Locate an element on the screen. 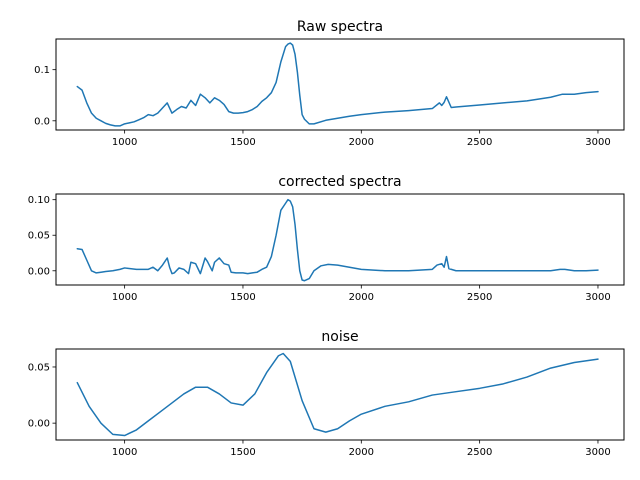 The width and height of the screenshot is (640, 480). y-tick-label: 0.0 is located at coordinates (42, 121).